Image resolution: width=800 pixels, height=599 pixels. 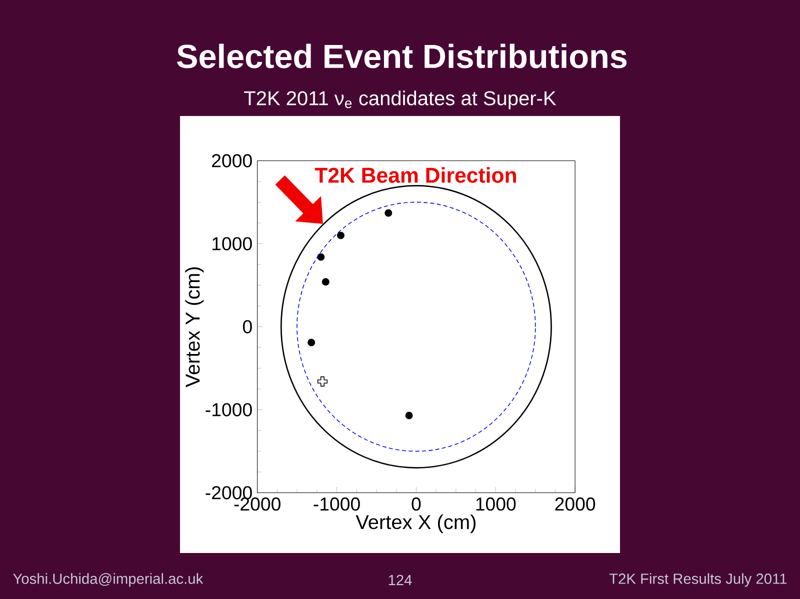 What do you see at coordinates (232, 161) in the screenshot?
I see `y-tick-label: 2000` at bounding box center [232, 161].